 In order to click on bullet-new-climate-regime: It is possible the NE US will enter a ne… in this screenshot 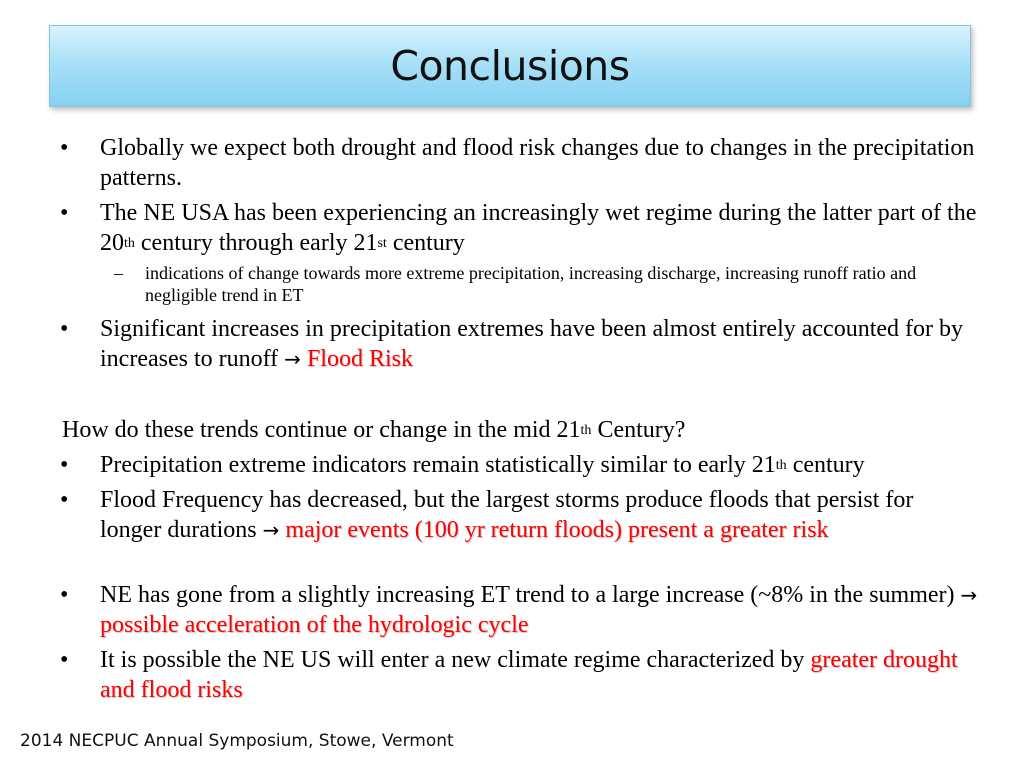, I will do `click(529, 675)`.